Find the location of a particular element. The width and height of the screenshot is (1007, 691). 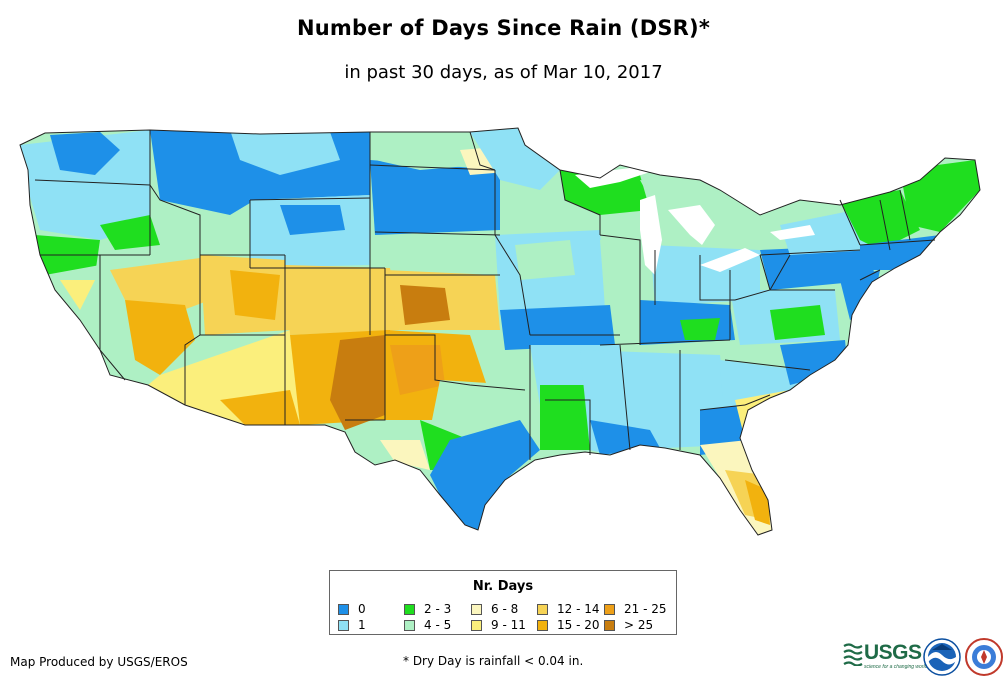

legend-item: 4 - 5 is located at coordinates (427, 625).